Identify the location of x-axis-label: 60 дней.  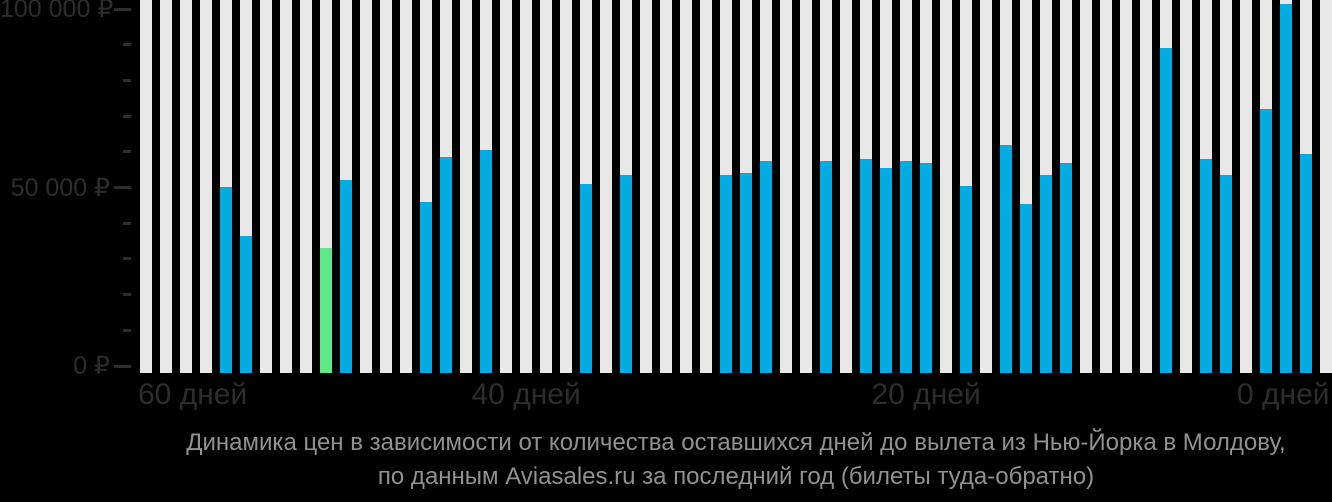
(193, 394).